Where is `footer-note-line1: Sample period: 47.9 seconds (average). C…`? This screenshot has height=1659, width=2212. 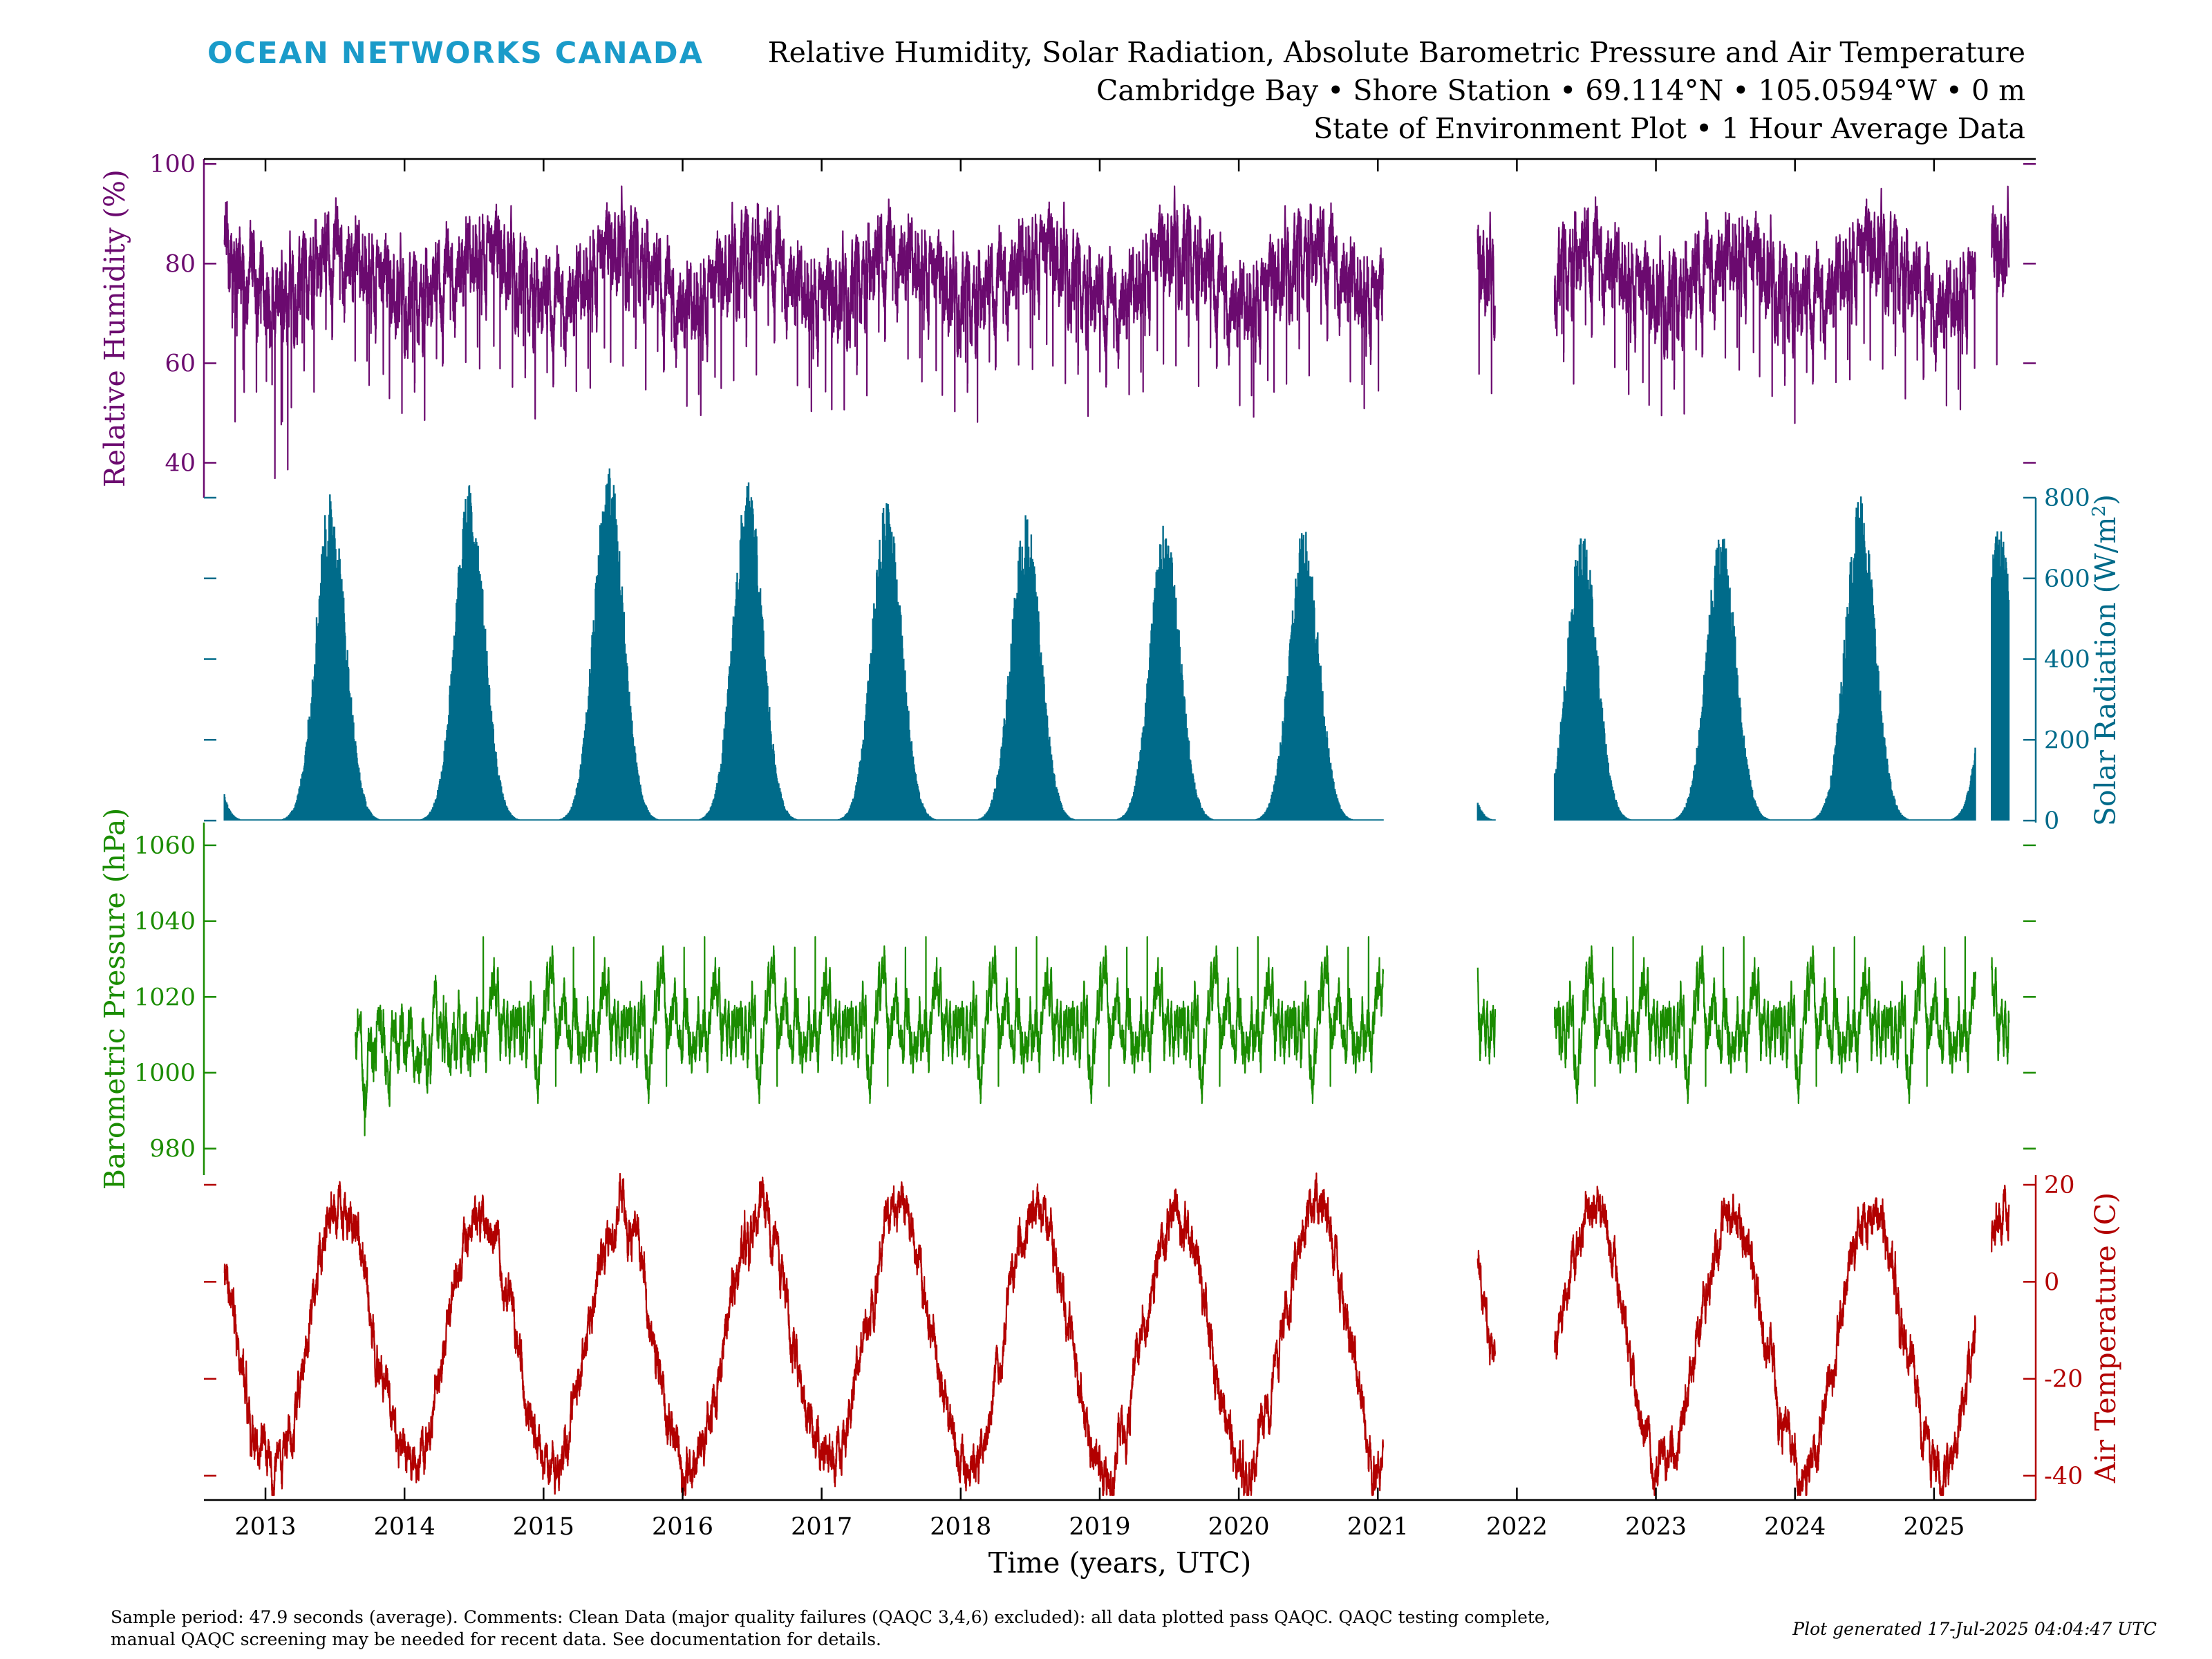 footer-note-line1: Sample period: 47.9 seconds (average). C… is located at coordinates (831, 1617).